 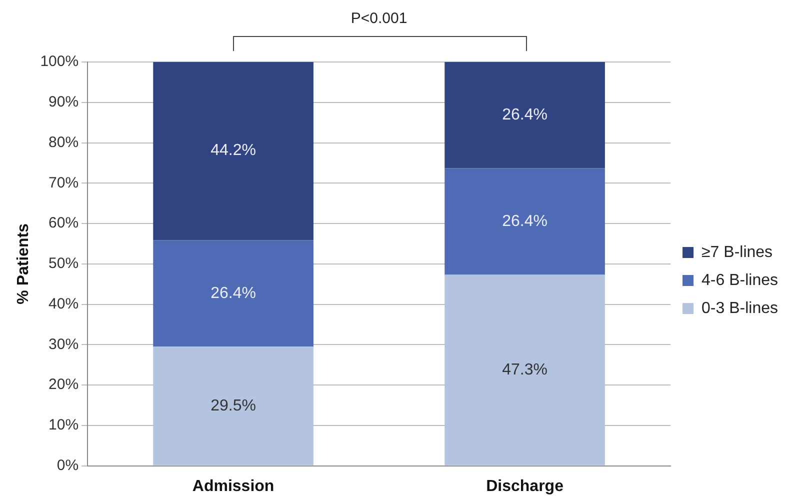 I want to click on text: P<0.001, so click(x=379, y=18).